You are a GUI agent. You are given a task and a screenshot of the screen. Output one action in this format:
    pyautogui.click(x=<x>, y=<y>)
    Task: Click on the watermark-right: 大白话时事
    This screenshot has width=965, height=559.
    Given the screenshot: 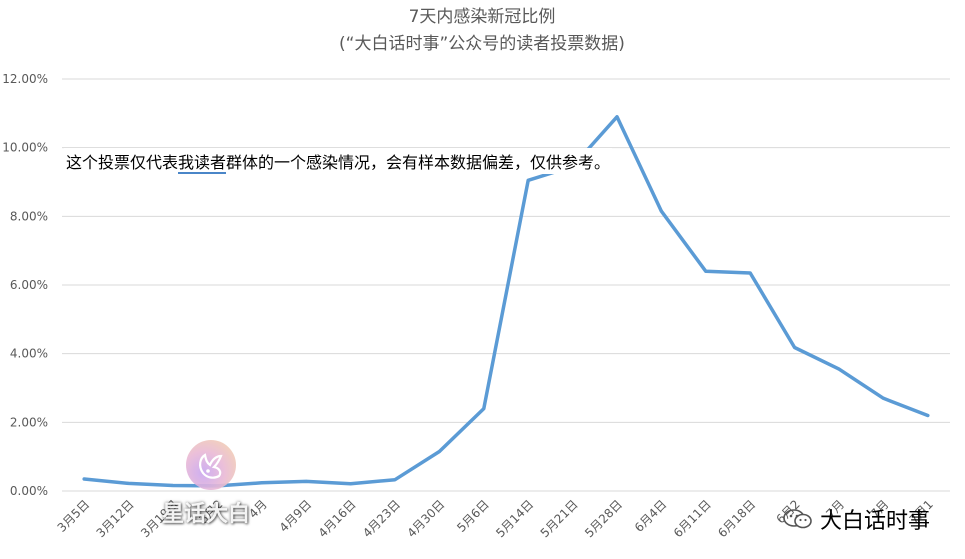 What is the action you would take?
    pyautogui.click(x=856, y=519)
    